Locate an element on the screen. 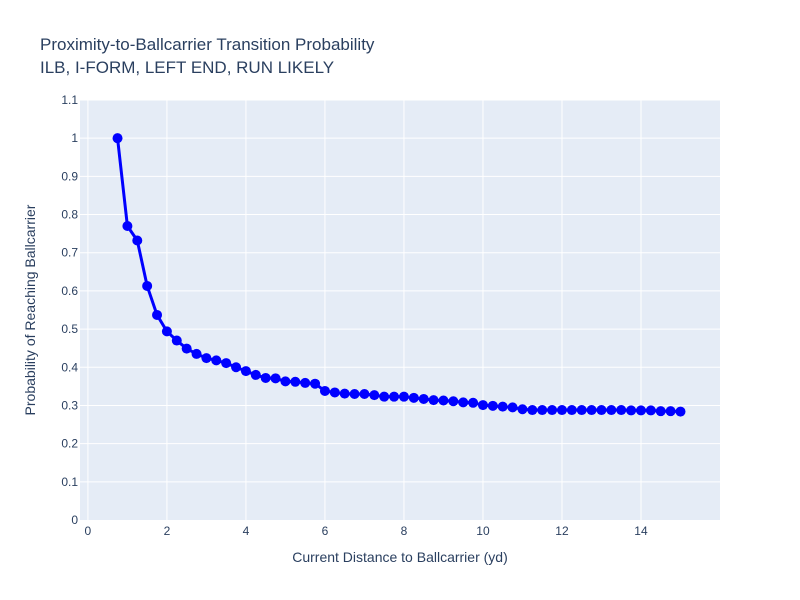 This screenshot has height=600, width=800. y-tick-label: 0 is located at coordinates (74, 520).